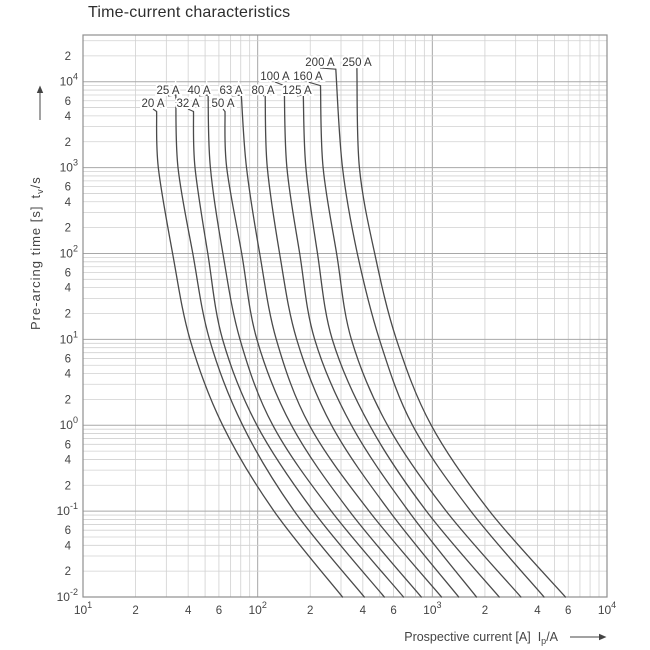 The height and width of the screenshot is (650, 650). What do you see at coordinates (69, 251) in the screenshot?
I see `y-tick-label: 10²` at bounding box center [69, 251].